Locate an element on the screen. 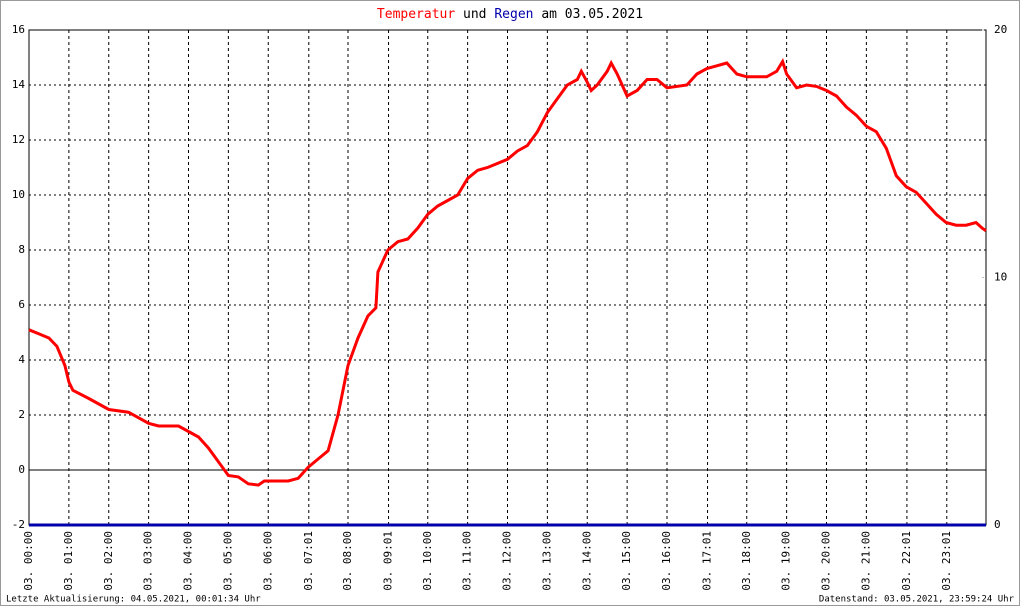  x-tick-label: 03. 06:00 is located at coordinates (267, 561).